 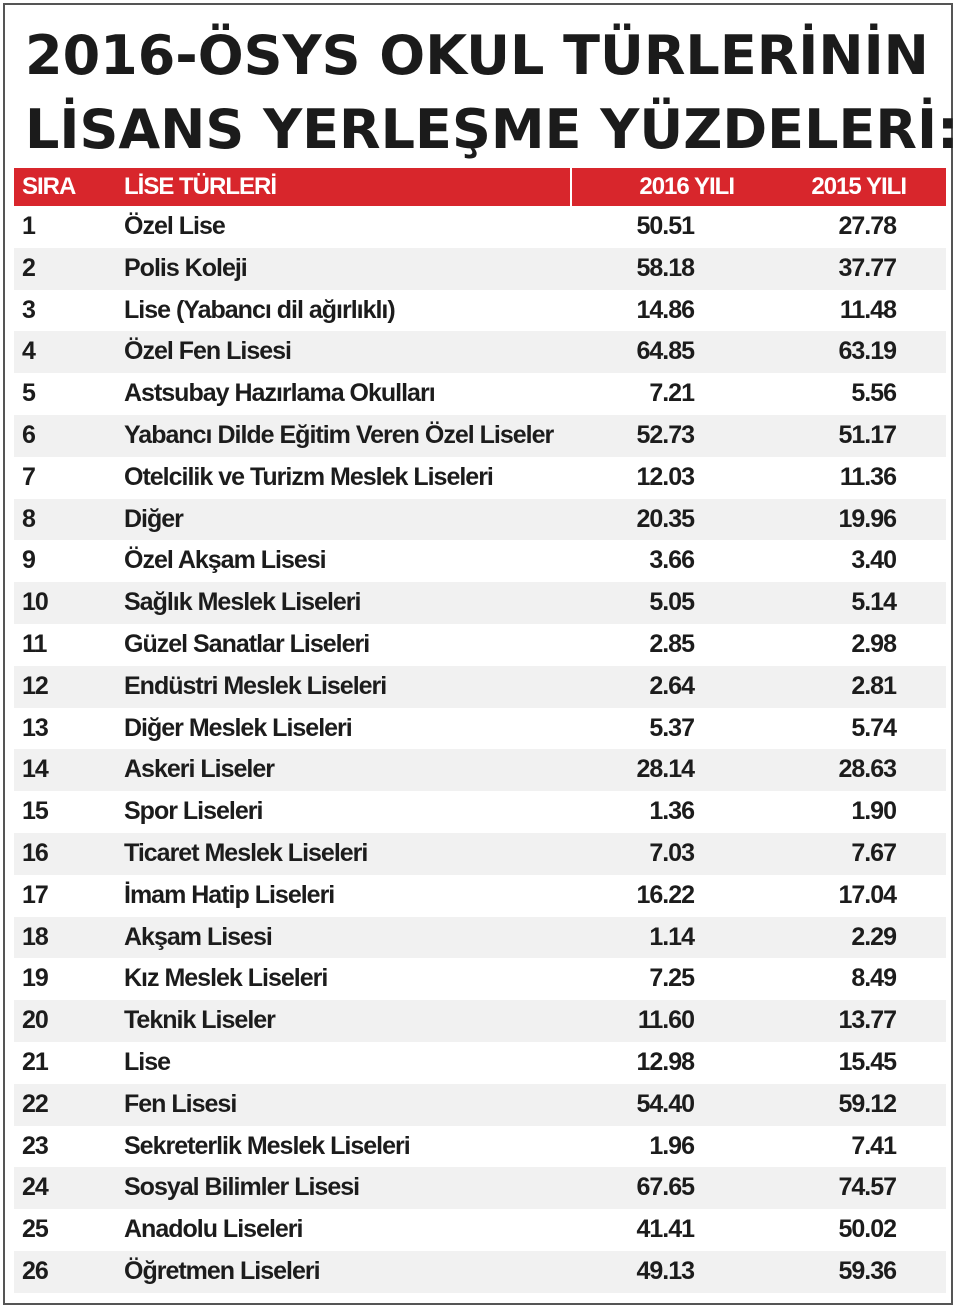 What do you see at coordinates (665, 226) in the screenshot?
I see `row-value-2016: 50.51` at bounding box center [665, 226].